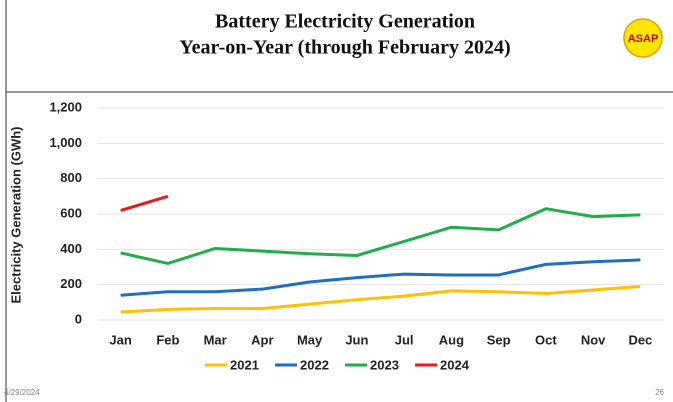  Describe the element at coordinates (71, 212) in the screenshot. I see `y-tick-label: 600` at that location.